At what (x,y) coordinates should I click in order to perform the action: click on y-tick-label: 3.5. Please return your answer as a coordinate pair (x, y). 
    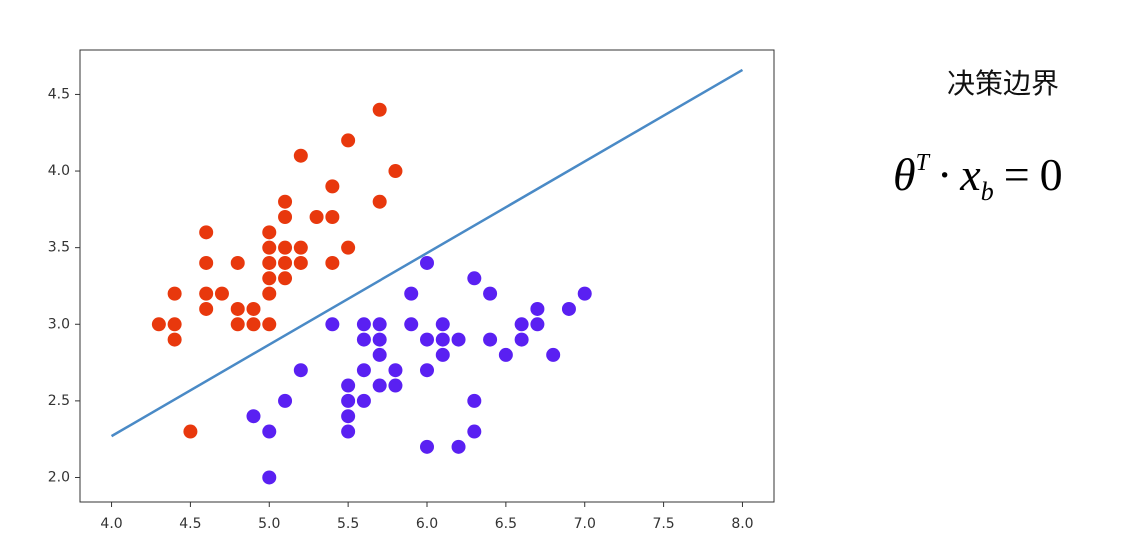
    Looking at the image, I should click on (59, 248).